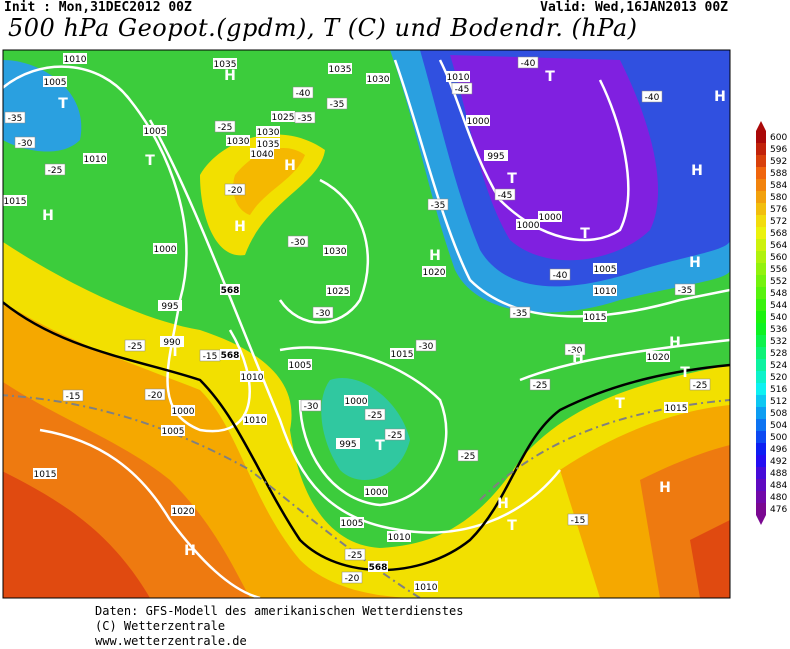 The width and height of the screenshot is (790, 649). What do you see at coordinates (761, 520) in the screenshot?
I see `colorbar-cap` at bounding box center [761, 520].